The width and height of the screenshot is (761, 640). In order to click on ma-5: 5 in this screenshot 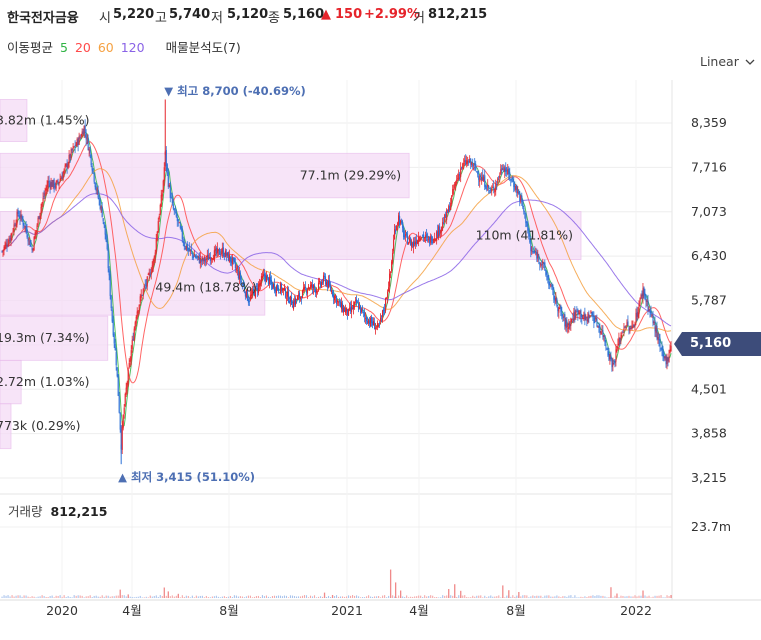, I will do `click(64, 47)`.